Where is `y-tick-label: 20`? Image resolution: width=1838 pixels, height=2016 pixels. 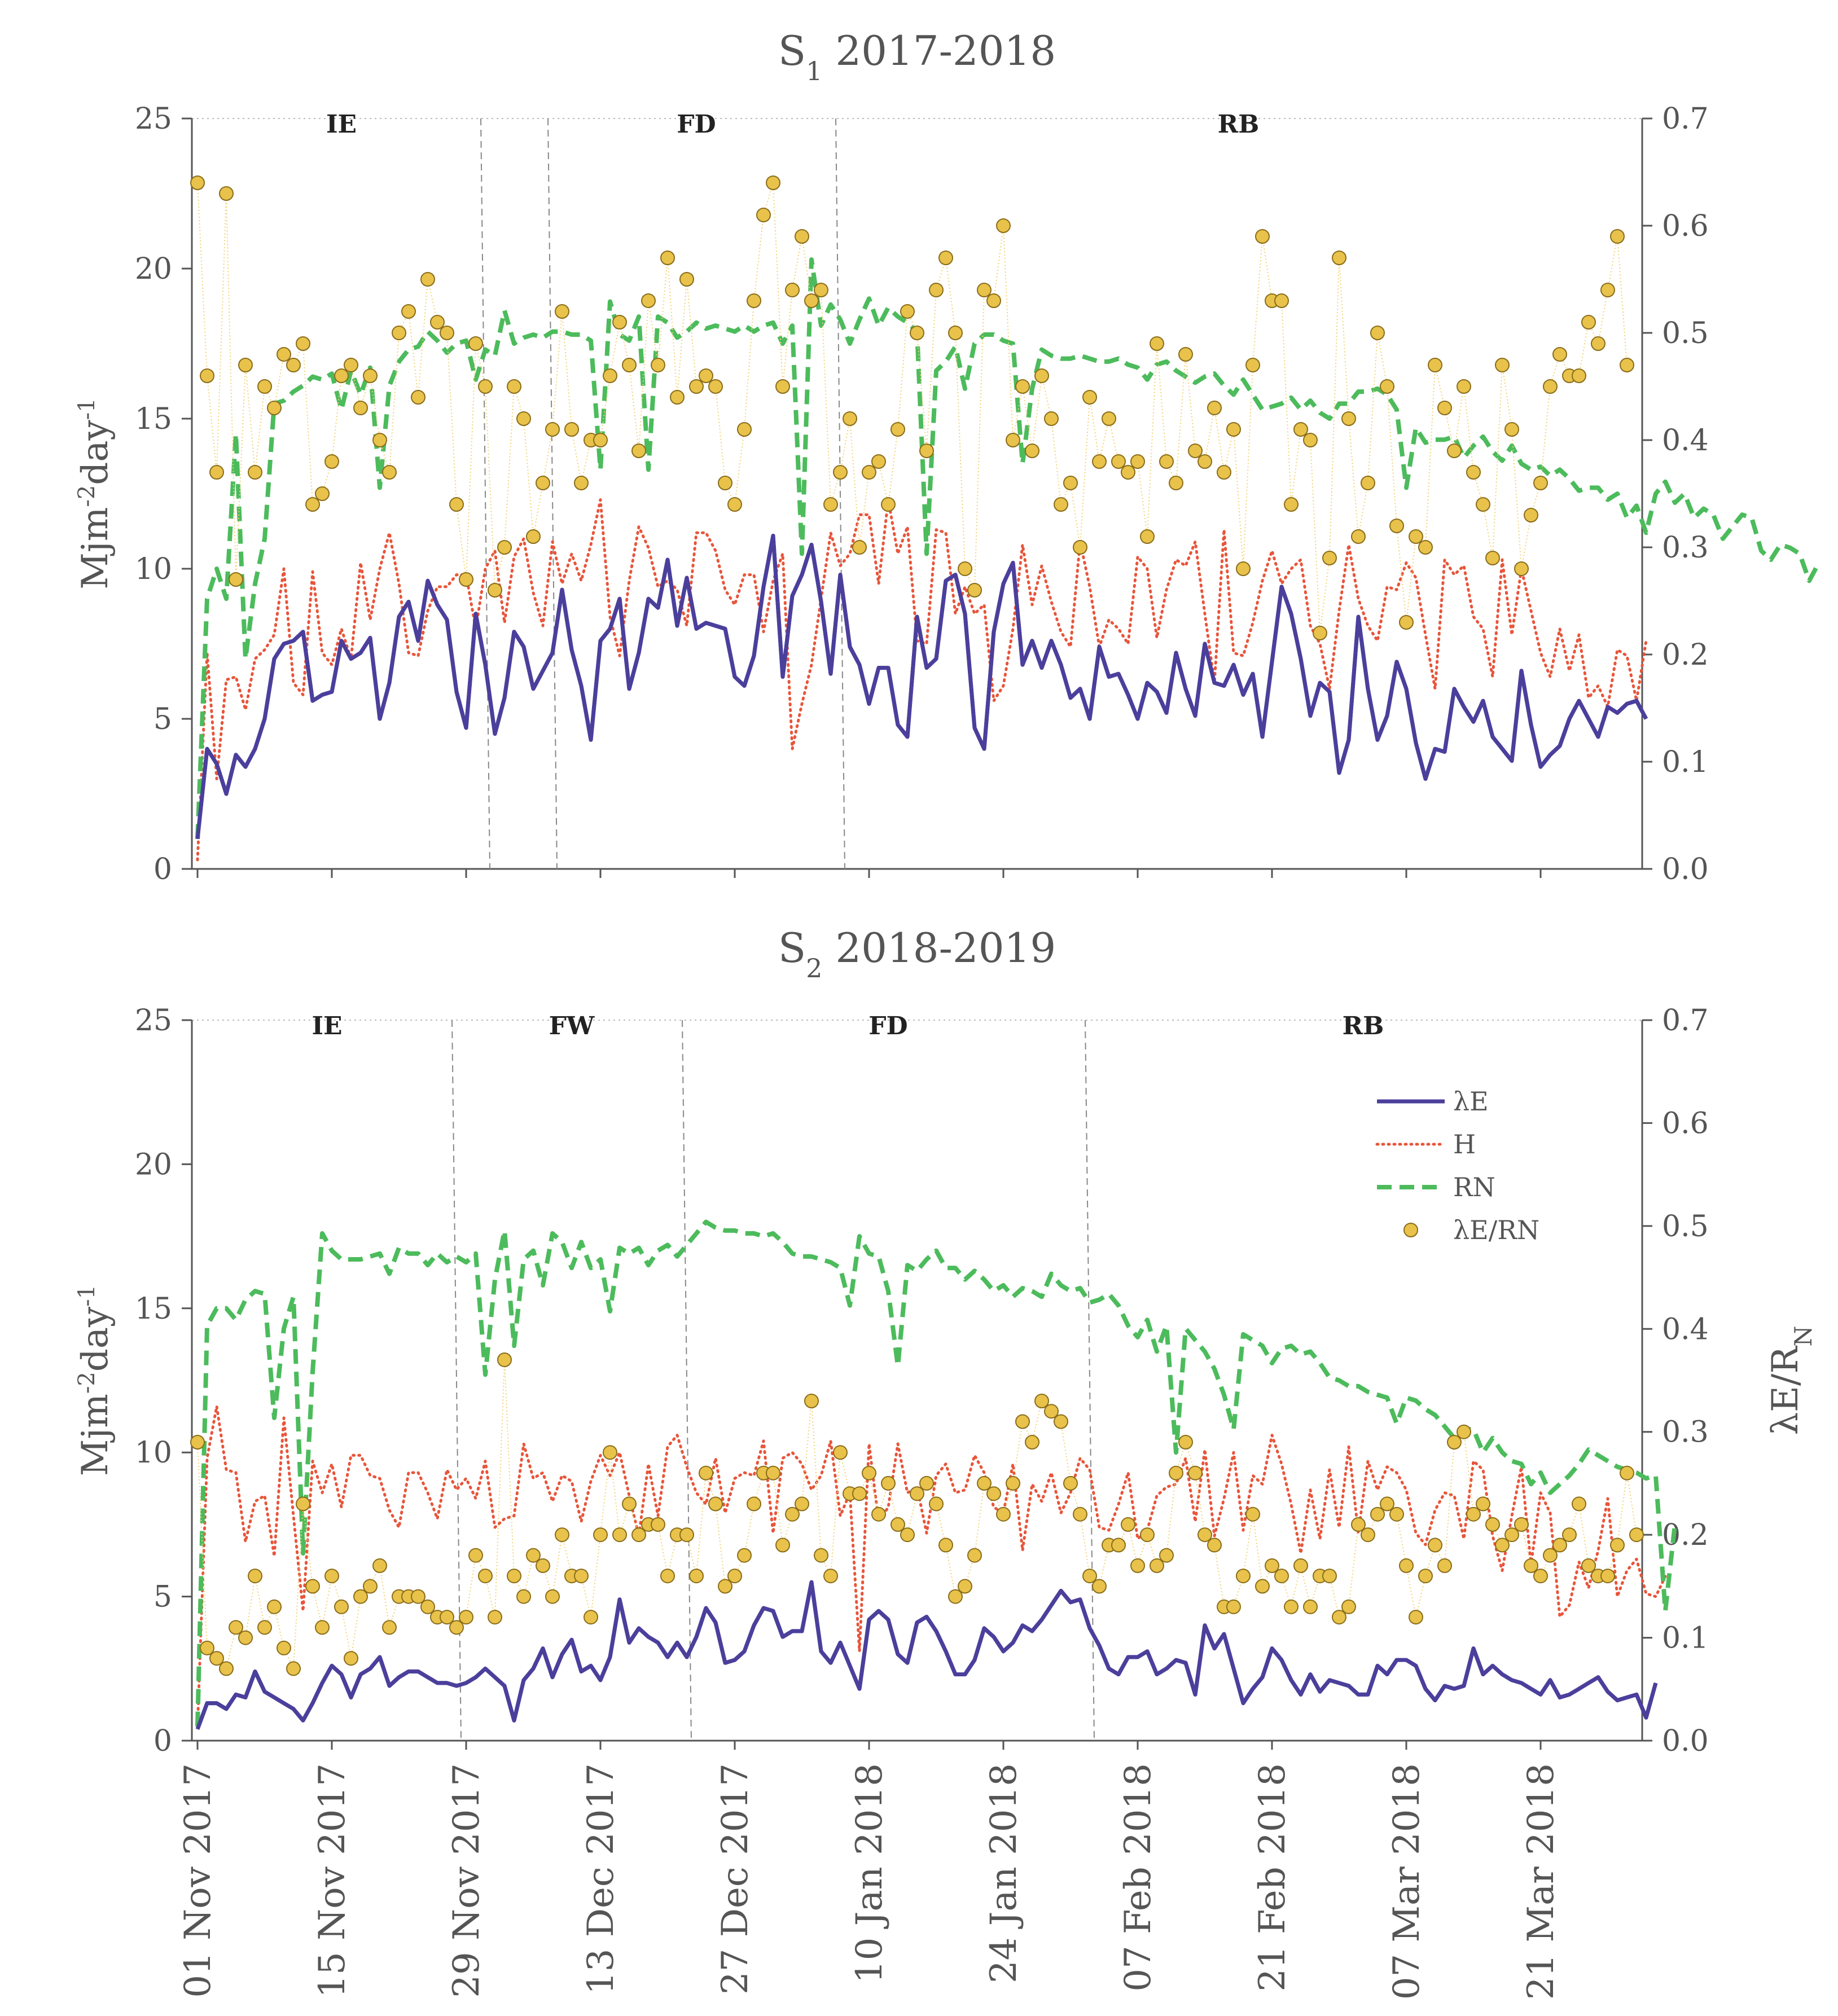 y-tick-label: 20 is located at coordinates (153, 269).